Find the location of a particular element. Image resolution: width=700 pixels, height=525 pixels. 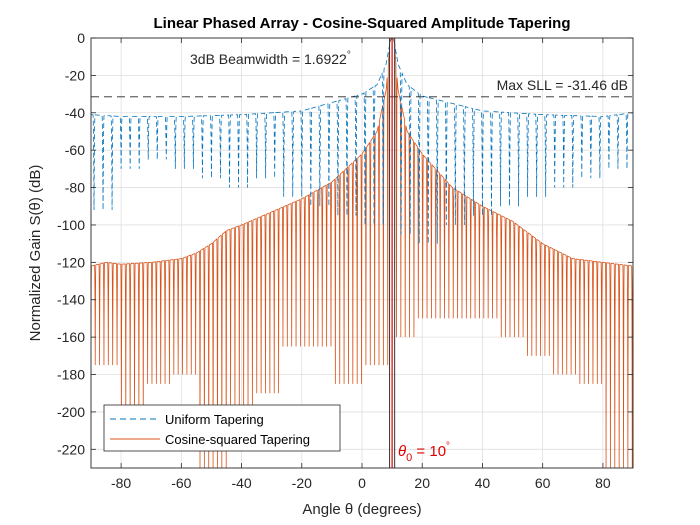

theta-value: = 10 is located at coordinates (429, 451).